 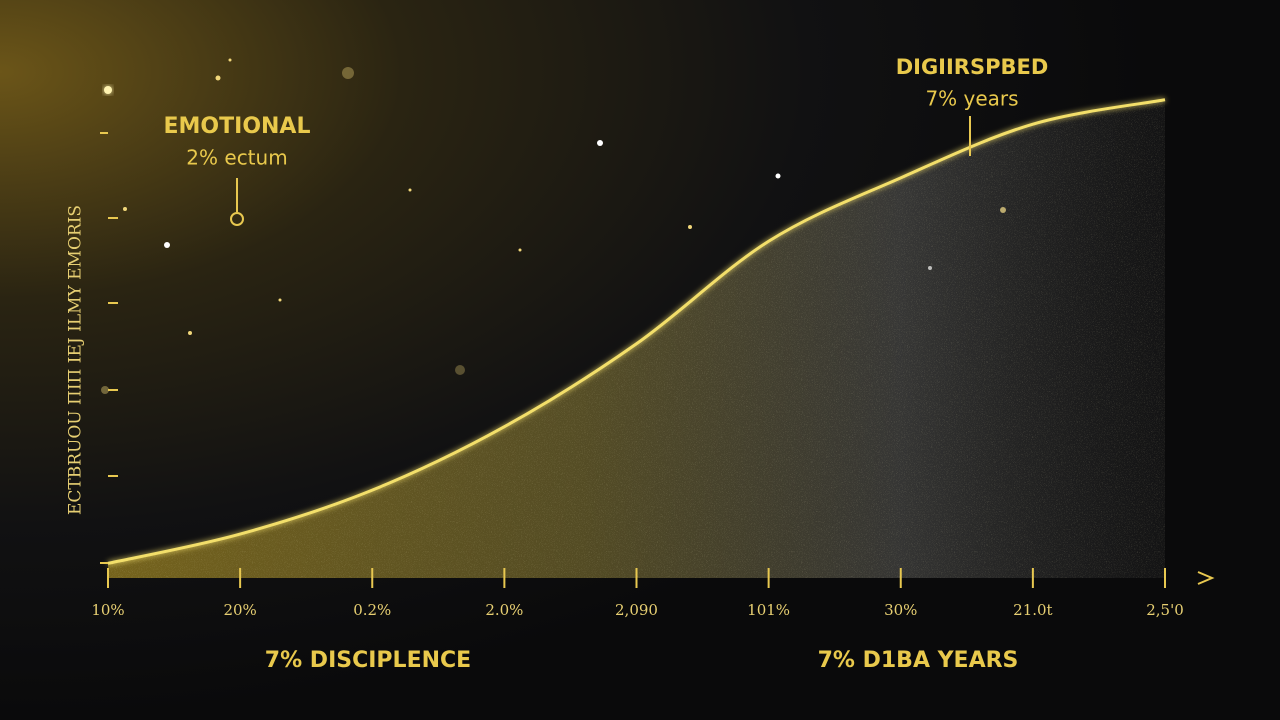 I want to click on x-tick-label: 101%, so click(x=768, y=610).